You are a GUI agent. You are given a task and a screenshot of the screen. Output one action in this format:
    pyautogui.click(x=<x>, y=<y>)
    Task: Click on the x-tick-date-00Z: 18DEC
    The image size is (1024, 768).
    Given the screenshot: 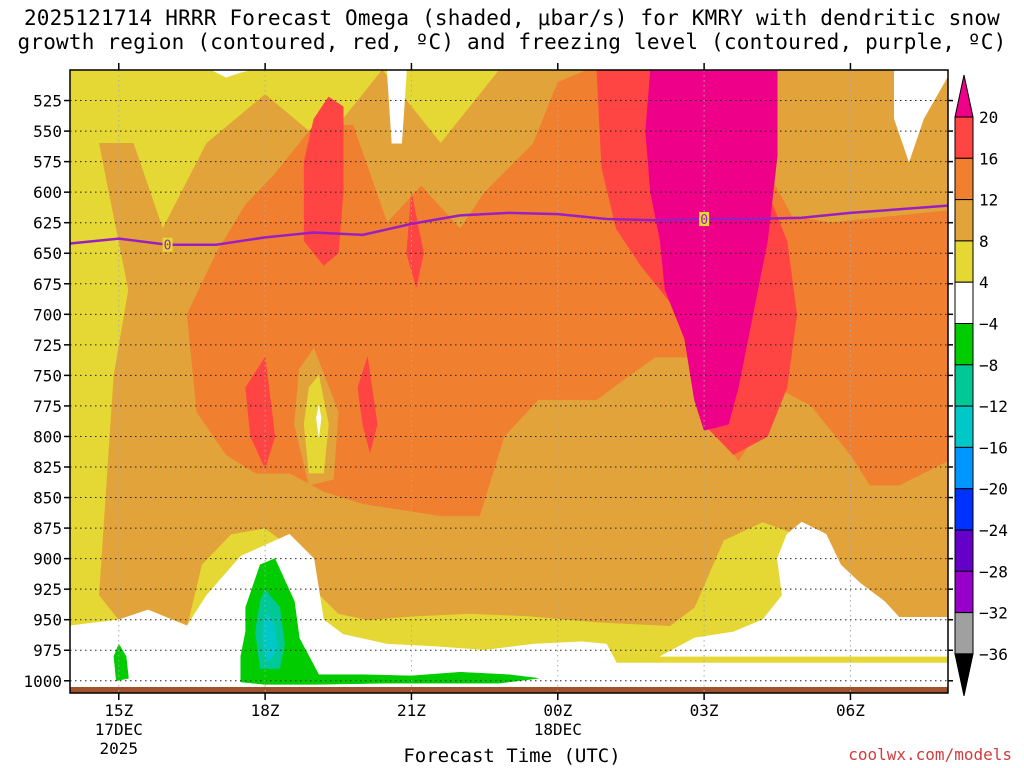 What is the action you would take?
    pyautogui.click(x=558, y=729)
    